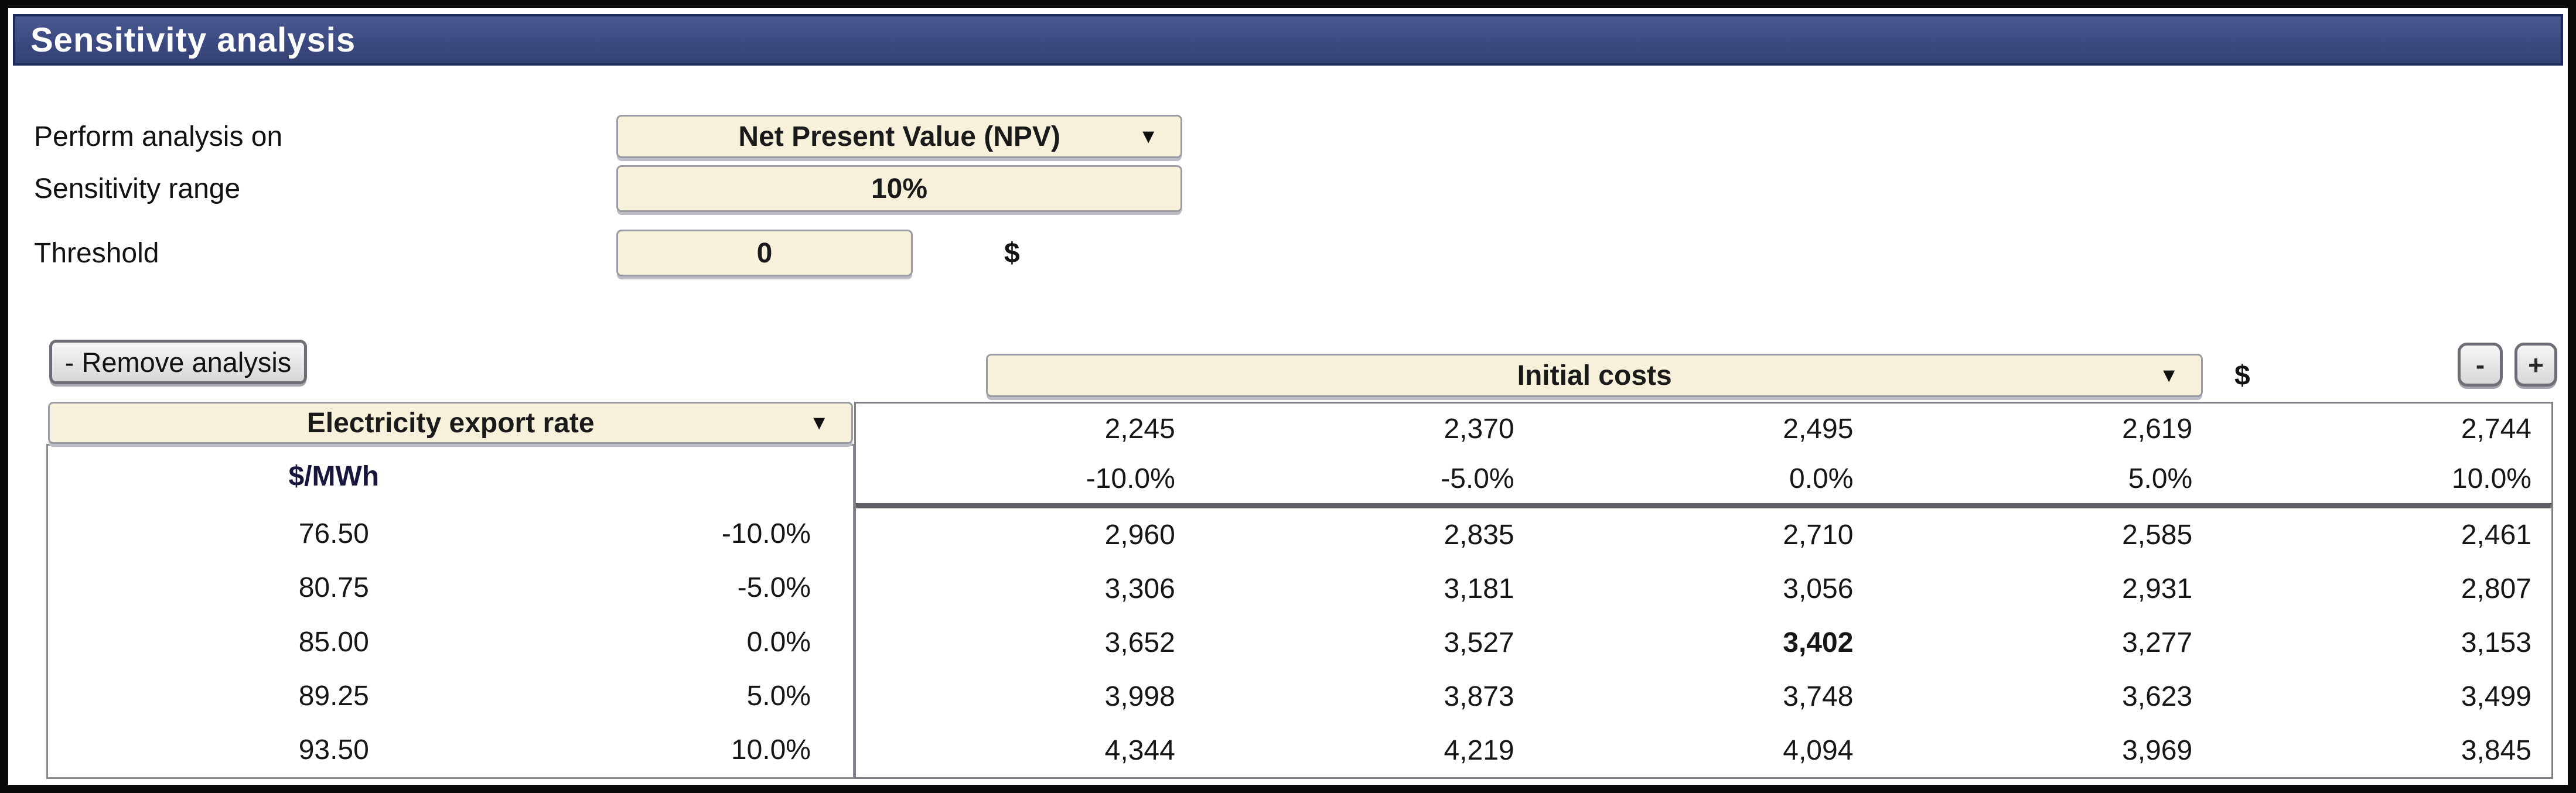  Describe the element at coordinates (1288, 40) in the screenshot. I see `panel-title-bar: Sensitivity analysis` at that location.